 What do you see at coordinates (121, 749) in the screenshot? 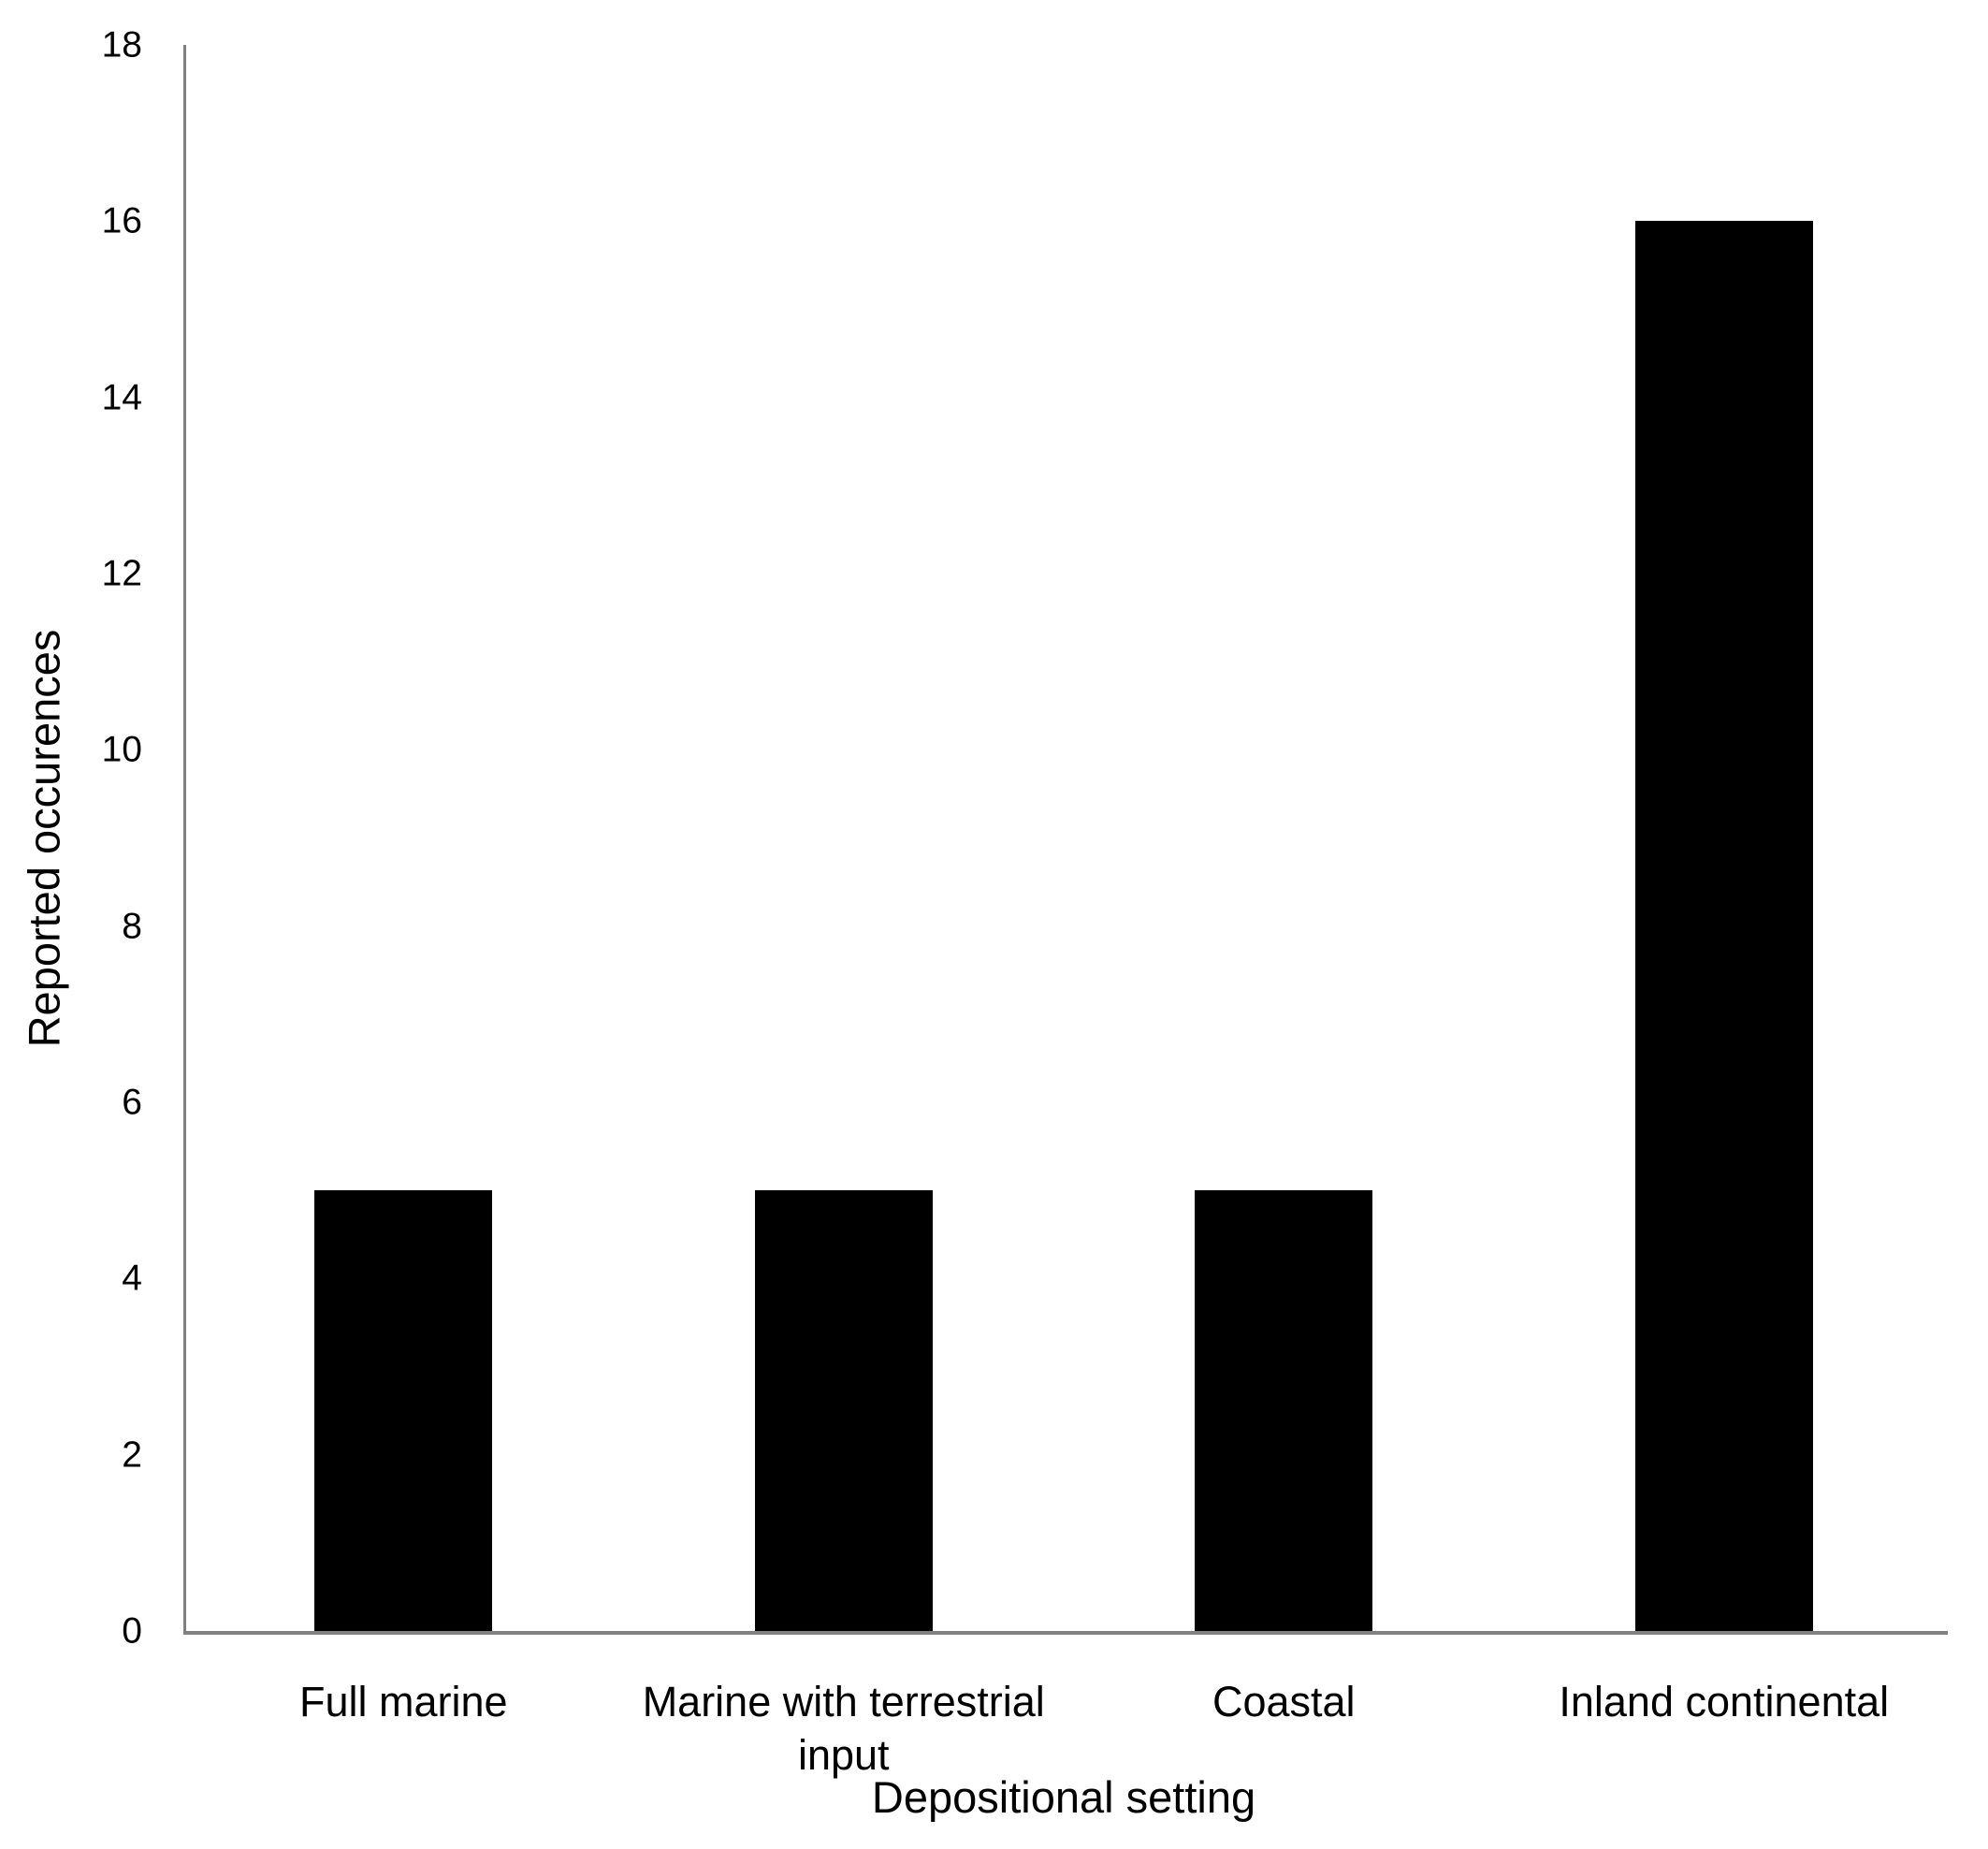
I see `y-tick-label: 10` at bounding box center [121, 749].